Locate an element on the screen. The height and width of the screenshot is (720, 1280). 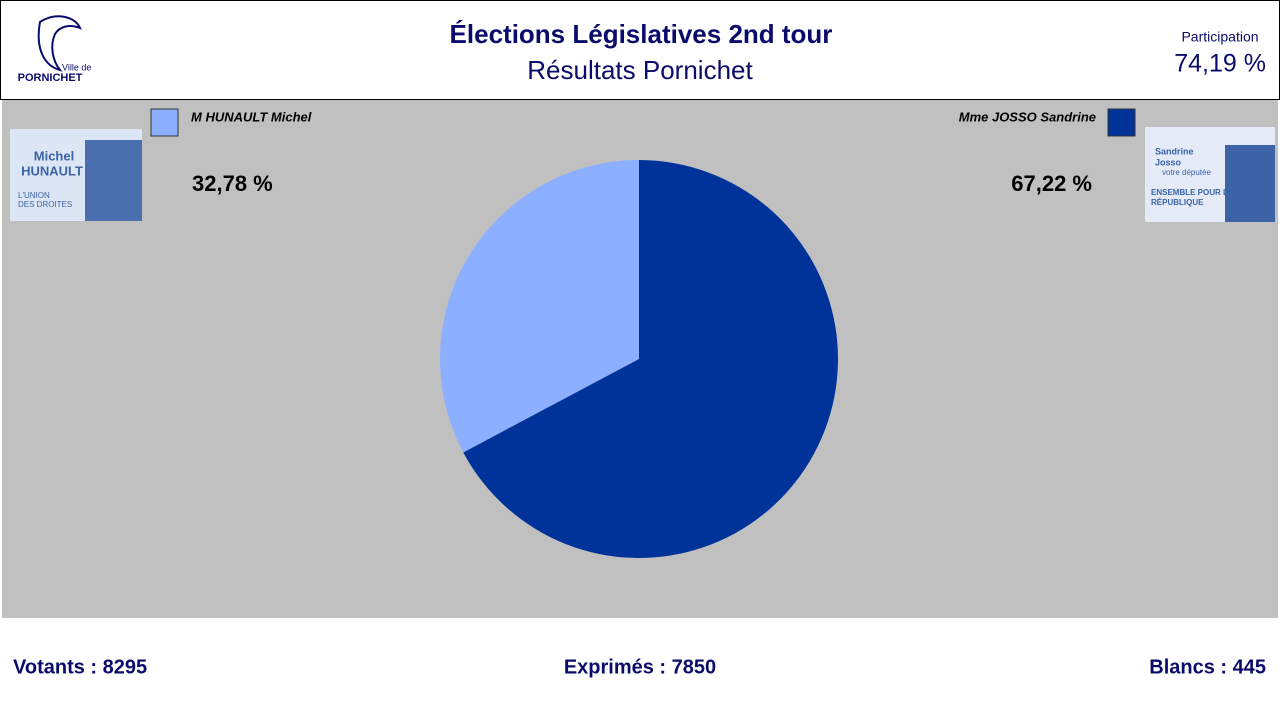
header-frame is located at coordinates (640, 50).